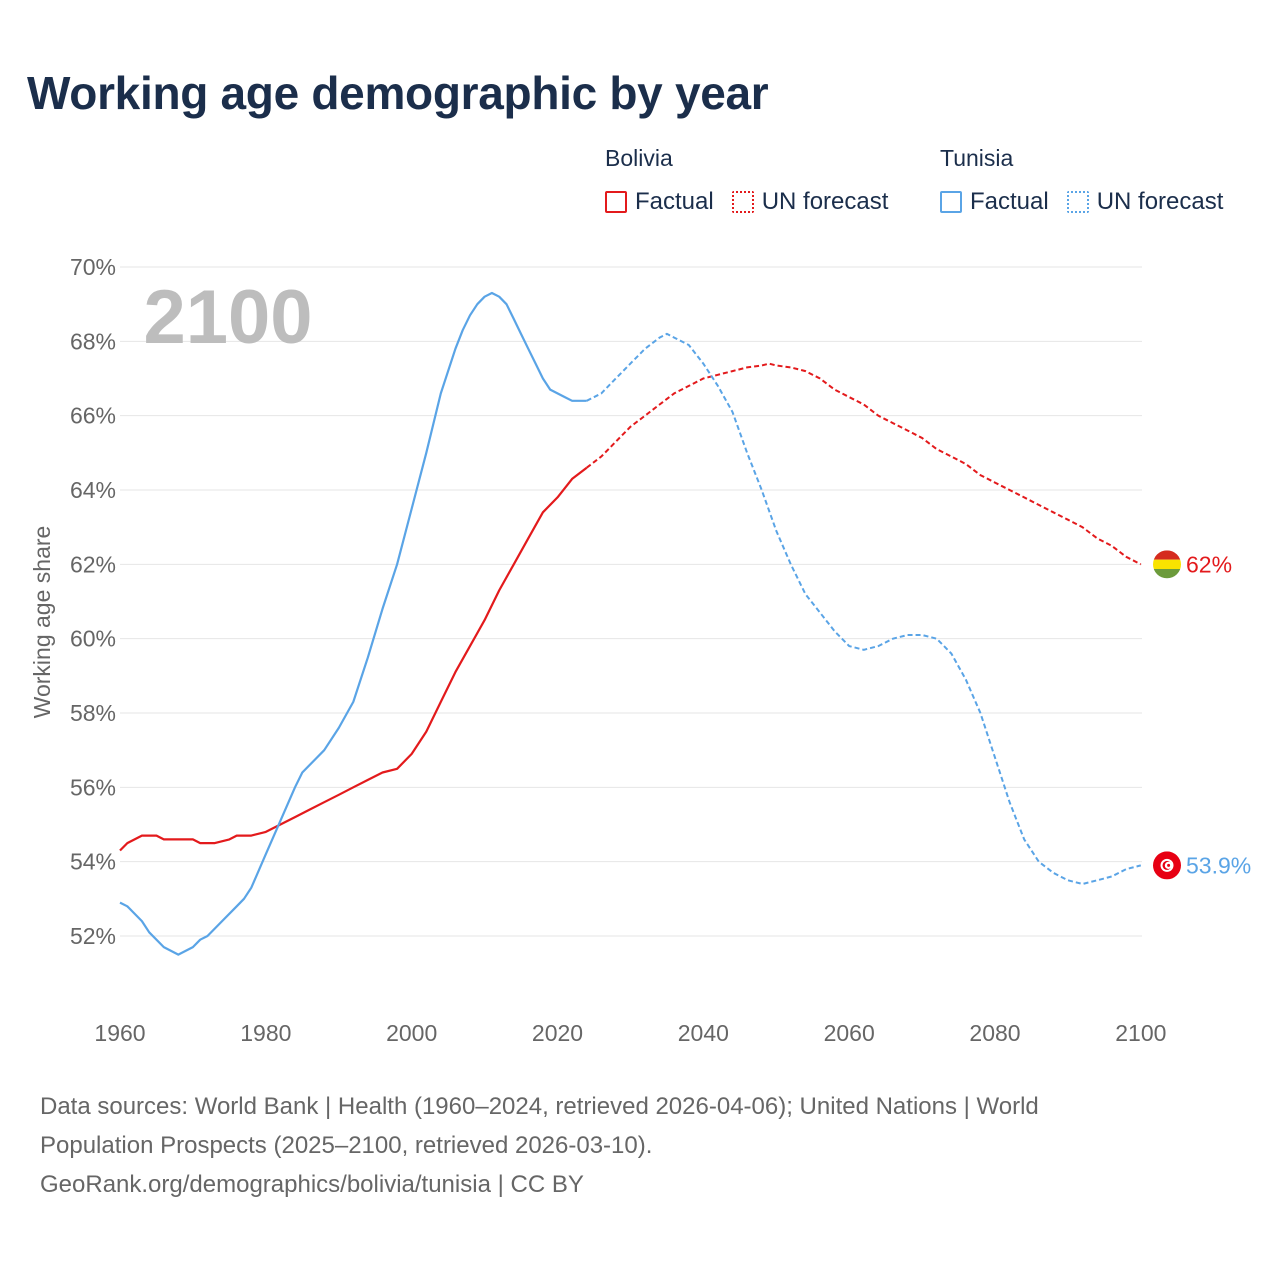 The height and width of the screenshot is (1280, 1280). I want to click on legend-label-tunisia-factual: Factual, so click(1009, 201).